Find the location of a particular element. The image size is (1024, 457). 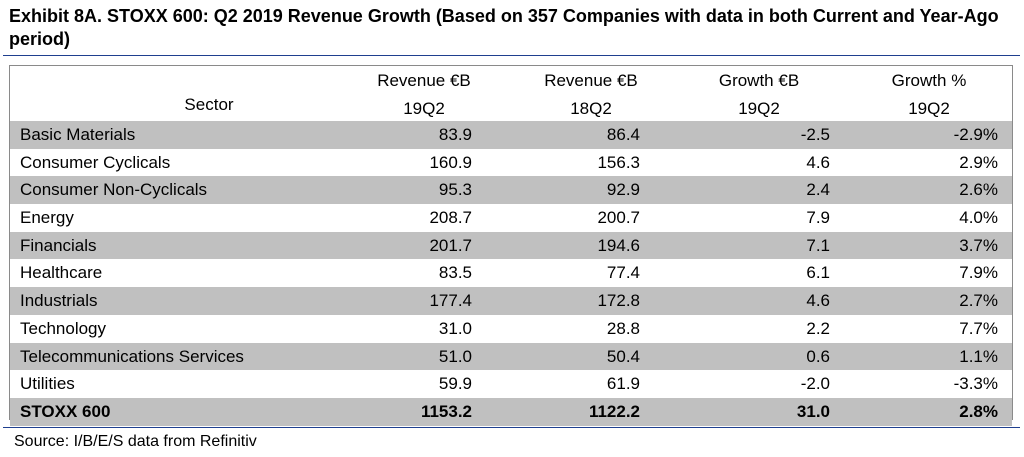

cell-revenue-18q2: 200.7 is located at coordinates (618, 218).